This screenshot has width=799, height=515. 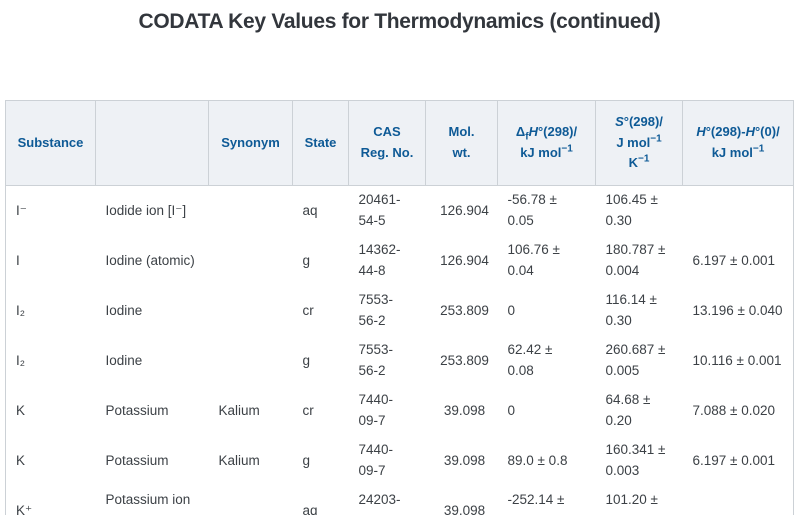 I want to click on cell-dhf: 62.42 ± 0.08, so click(x=530, y=360).